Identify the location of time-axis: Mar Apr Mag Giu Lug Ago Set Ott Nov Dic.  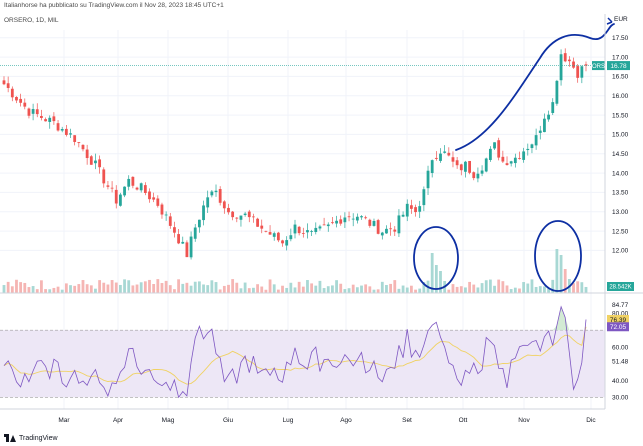
(327, 420).